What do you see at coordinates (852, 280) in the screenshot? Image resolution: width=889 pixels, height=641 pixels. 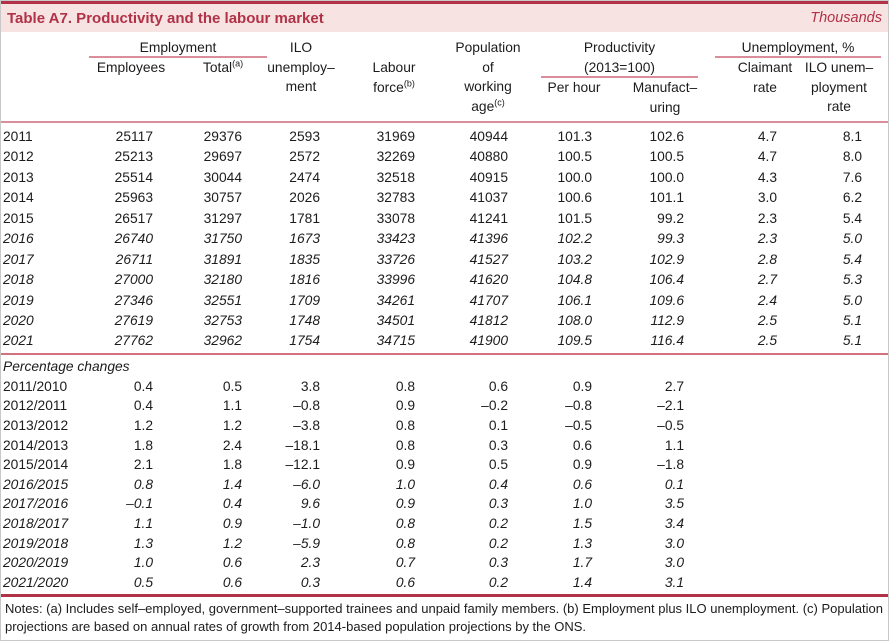 I see `table-cell: 5.3` at bounding box center [852, 280].